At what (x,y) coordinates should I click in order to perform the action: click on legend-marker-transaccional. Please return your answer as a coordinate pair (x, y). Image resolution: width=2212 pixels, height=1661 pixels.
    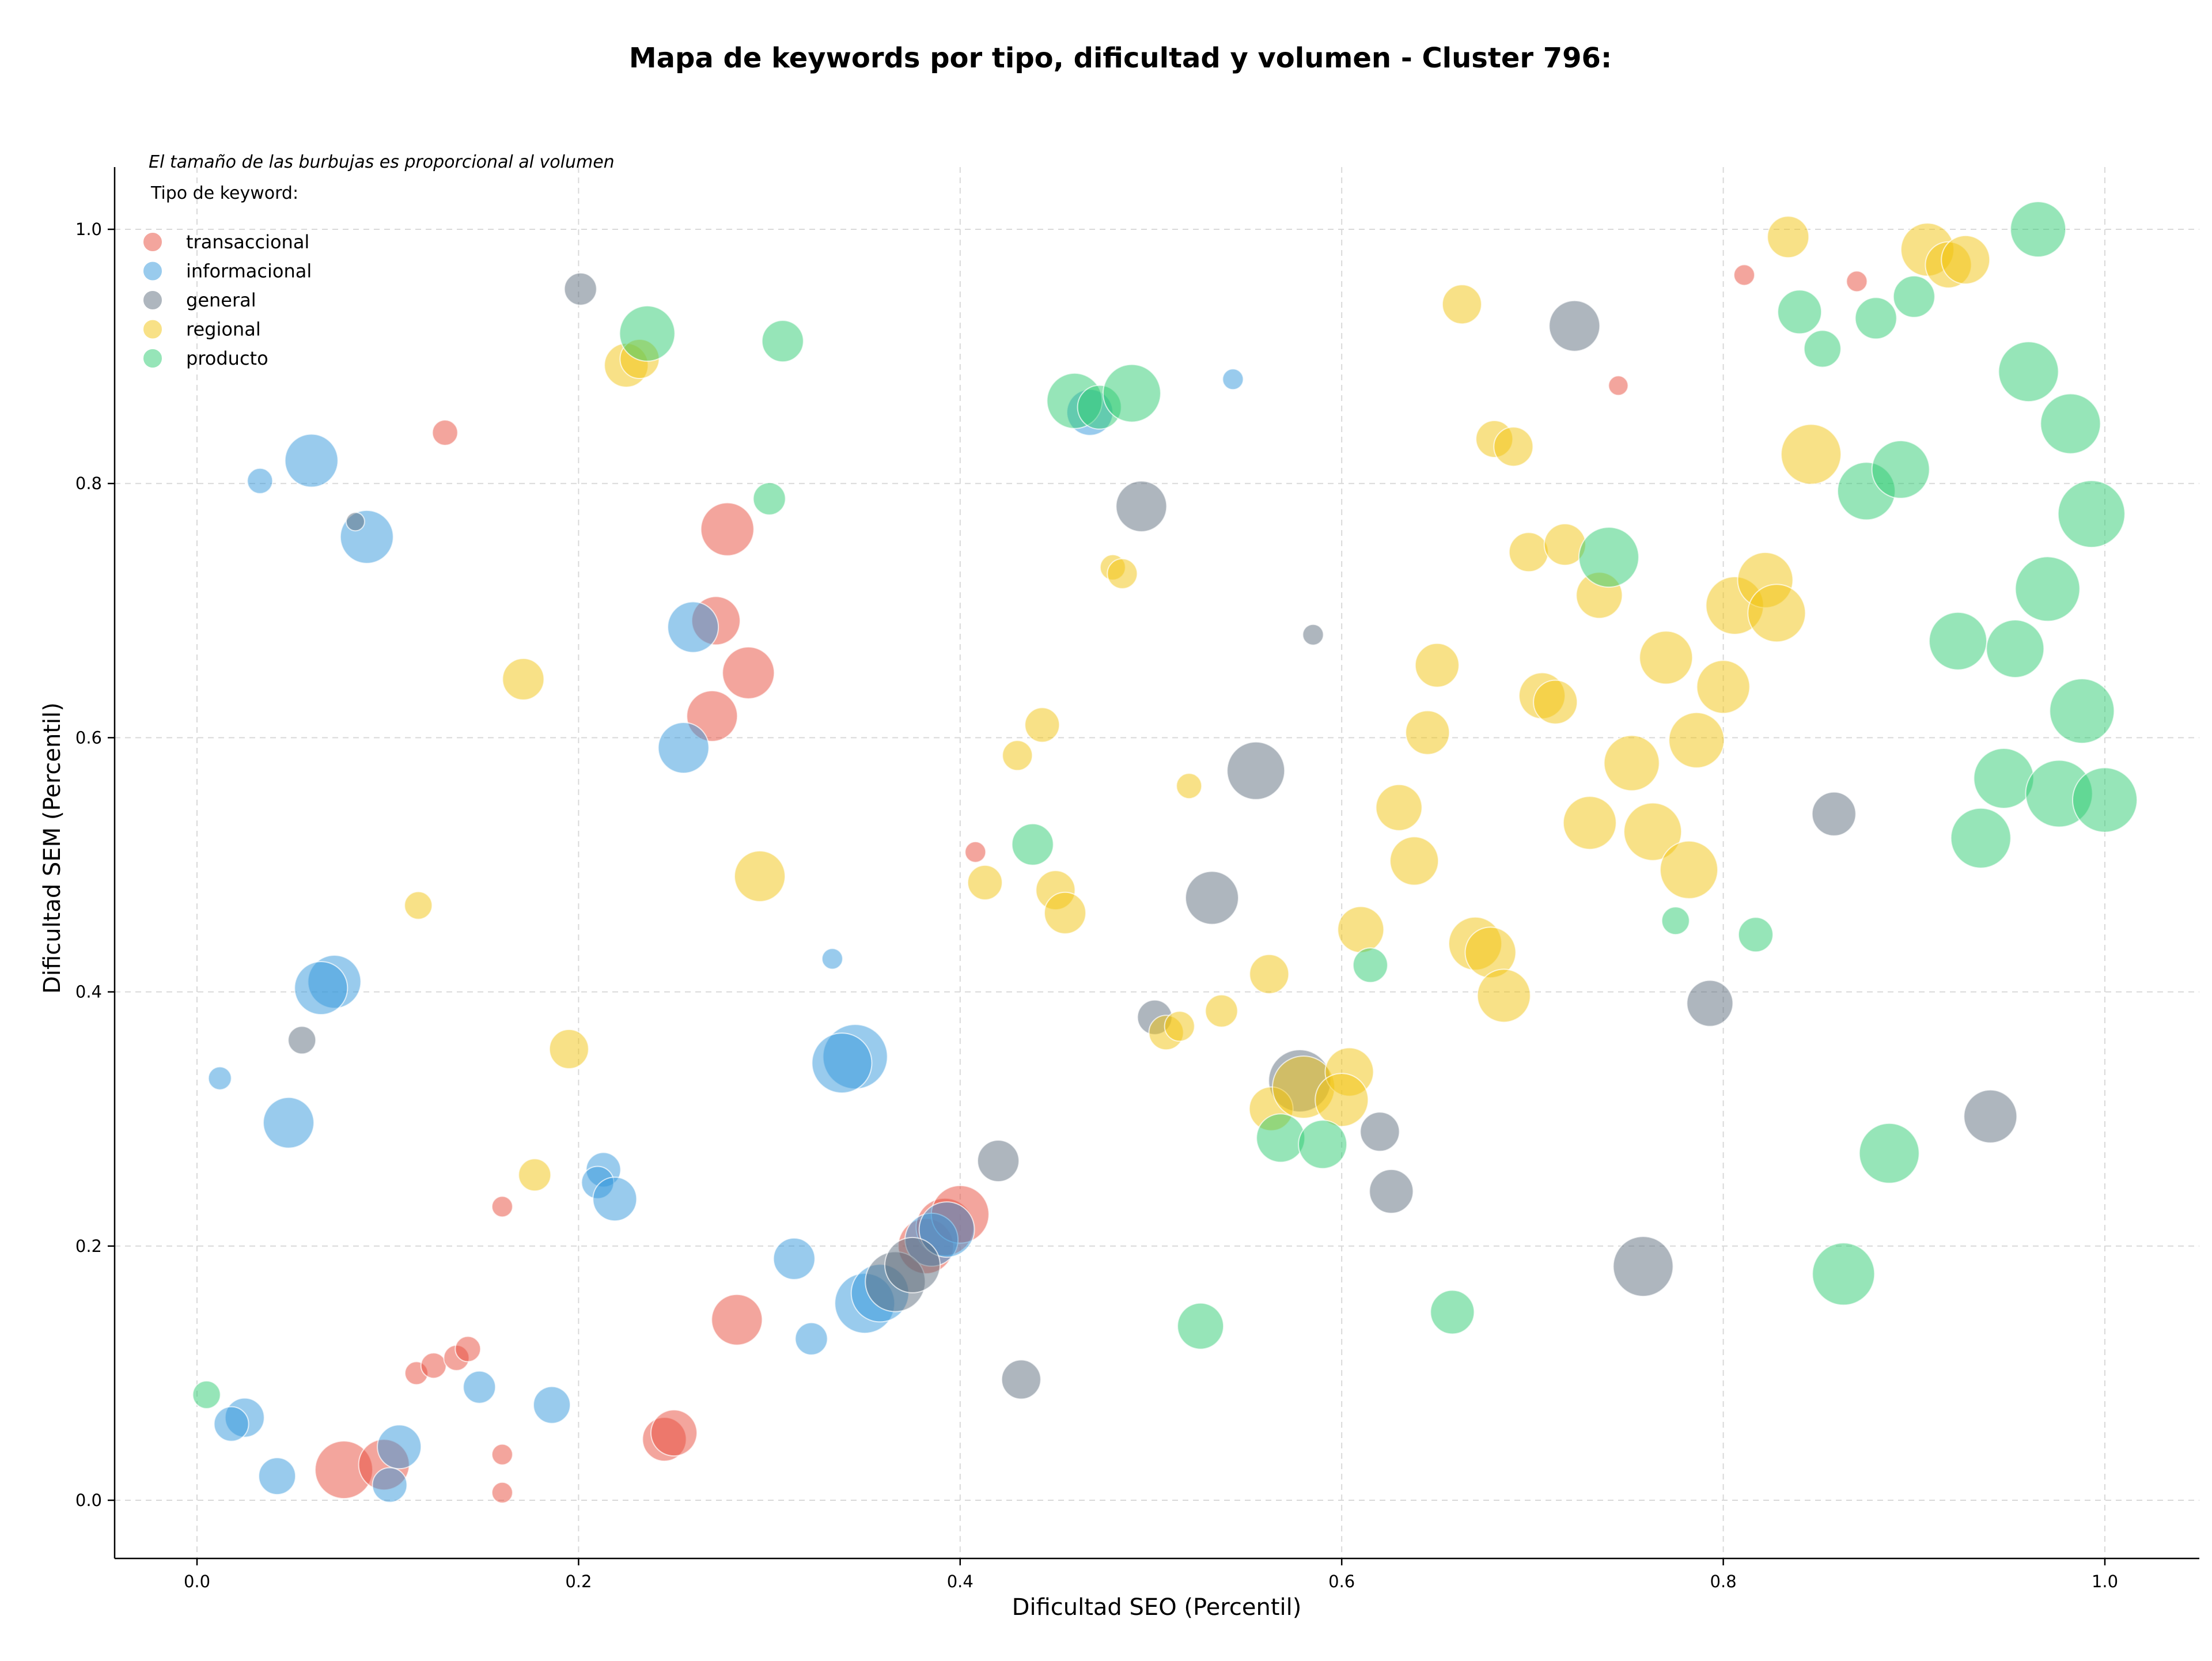
    Looking at the image, I should click on (152, 242).